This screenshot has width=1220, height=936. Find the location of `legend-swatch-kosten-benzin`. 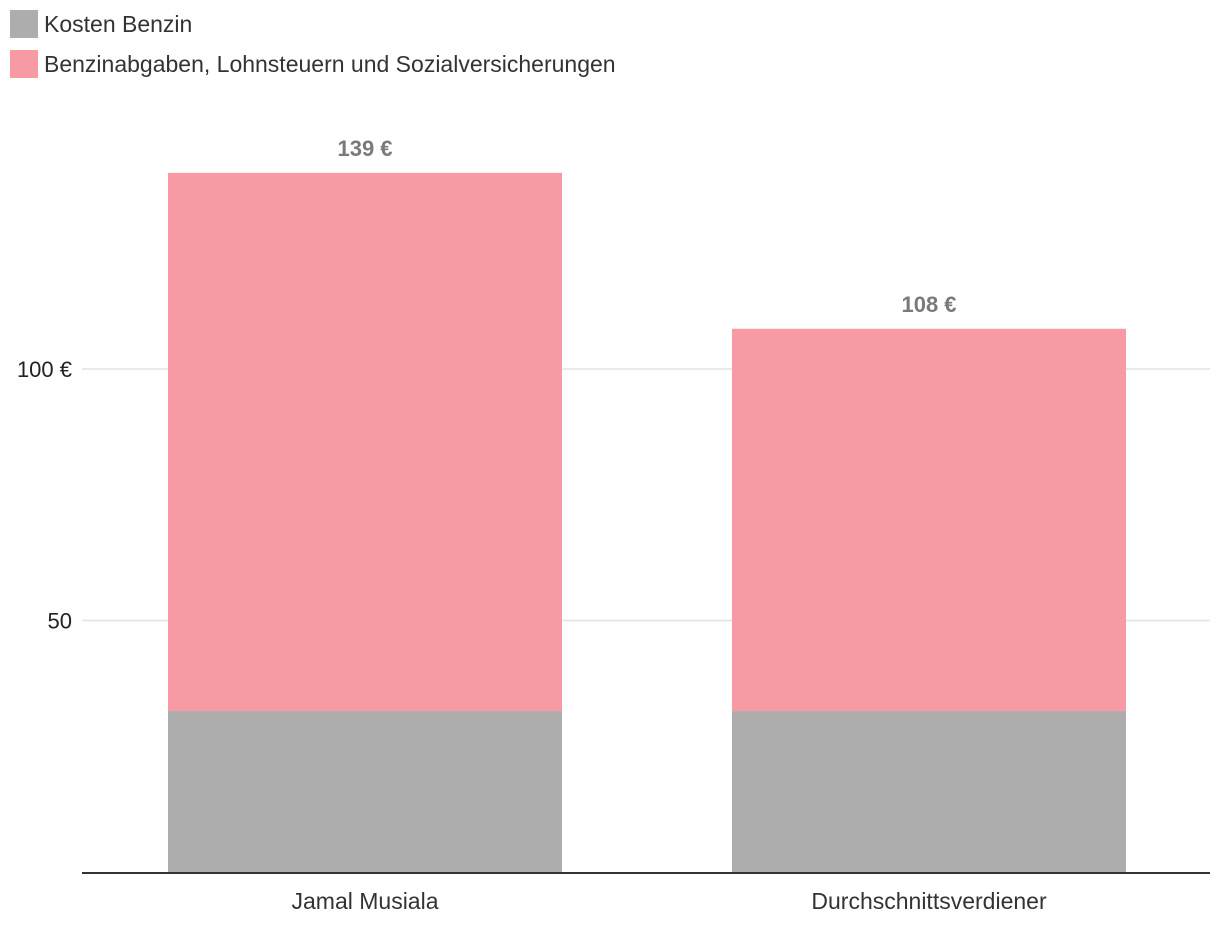

legend-swatch-kosten-benzin is located at coordinates (24, 24).